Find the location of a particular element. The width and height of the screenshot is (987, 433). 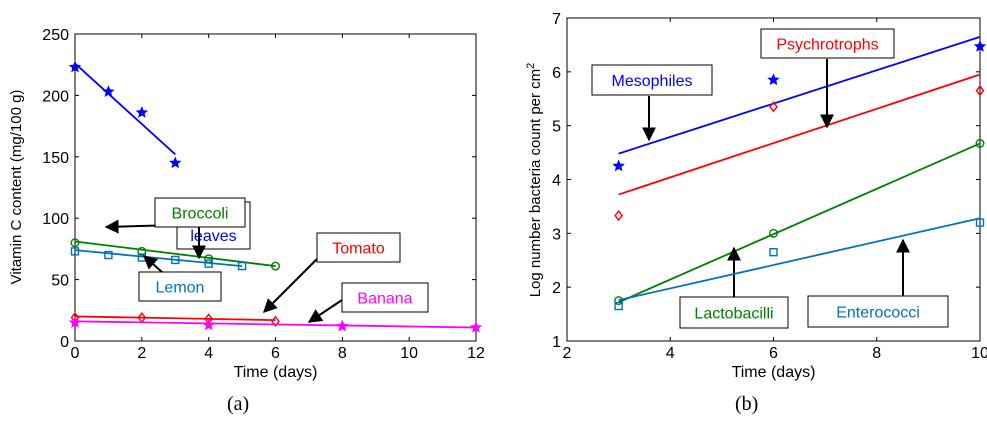

y-tick-label: 150 is located at coordinates (55, 158).